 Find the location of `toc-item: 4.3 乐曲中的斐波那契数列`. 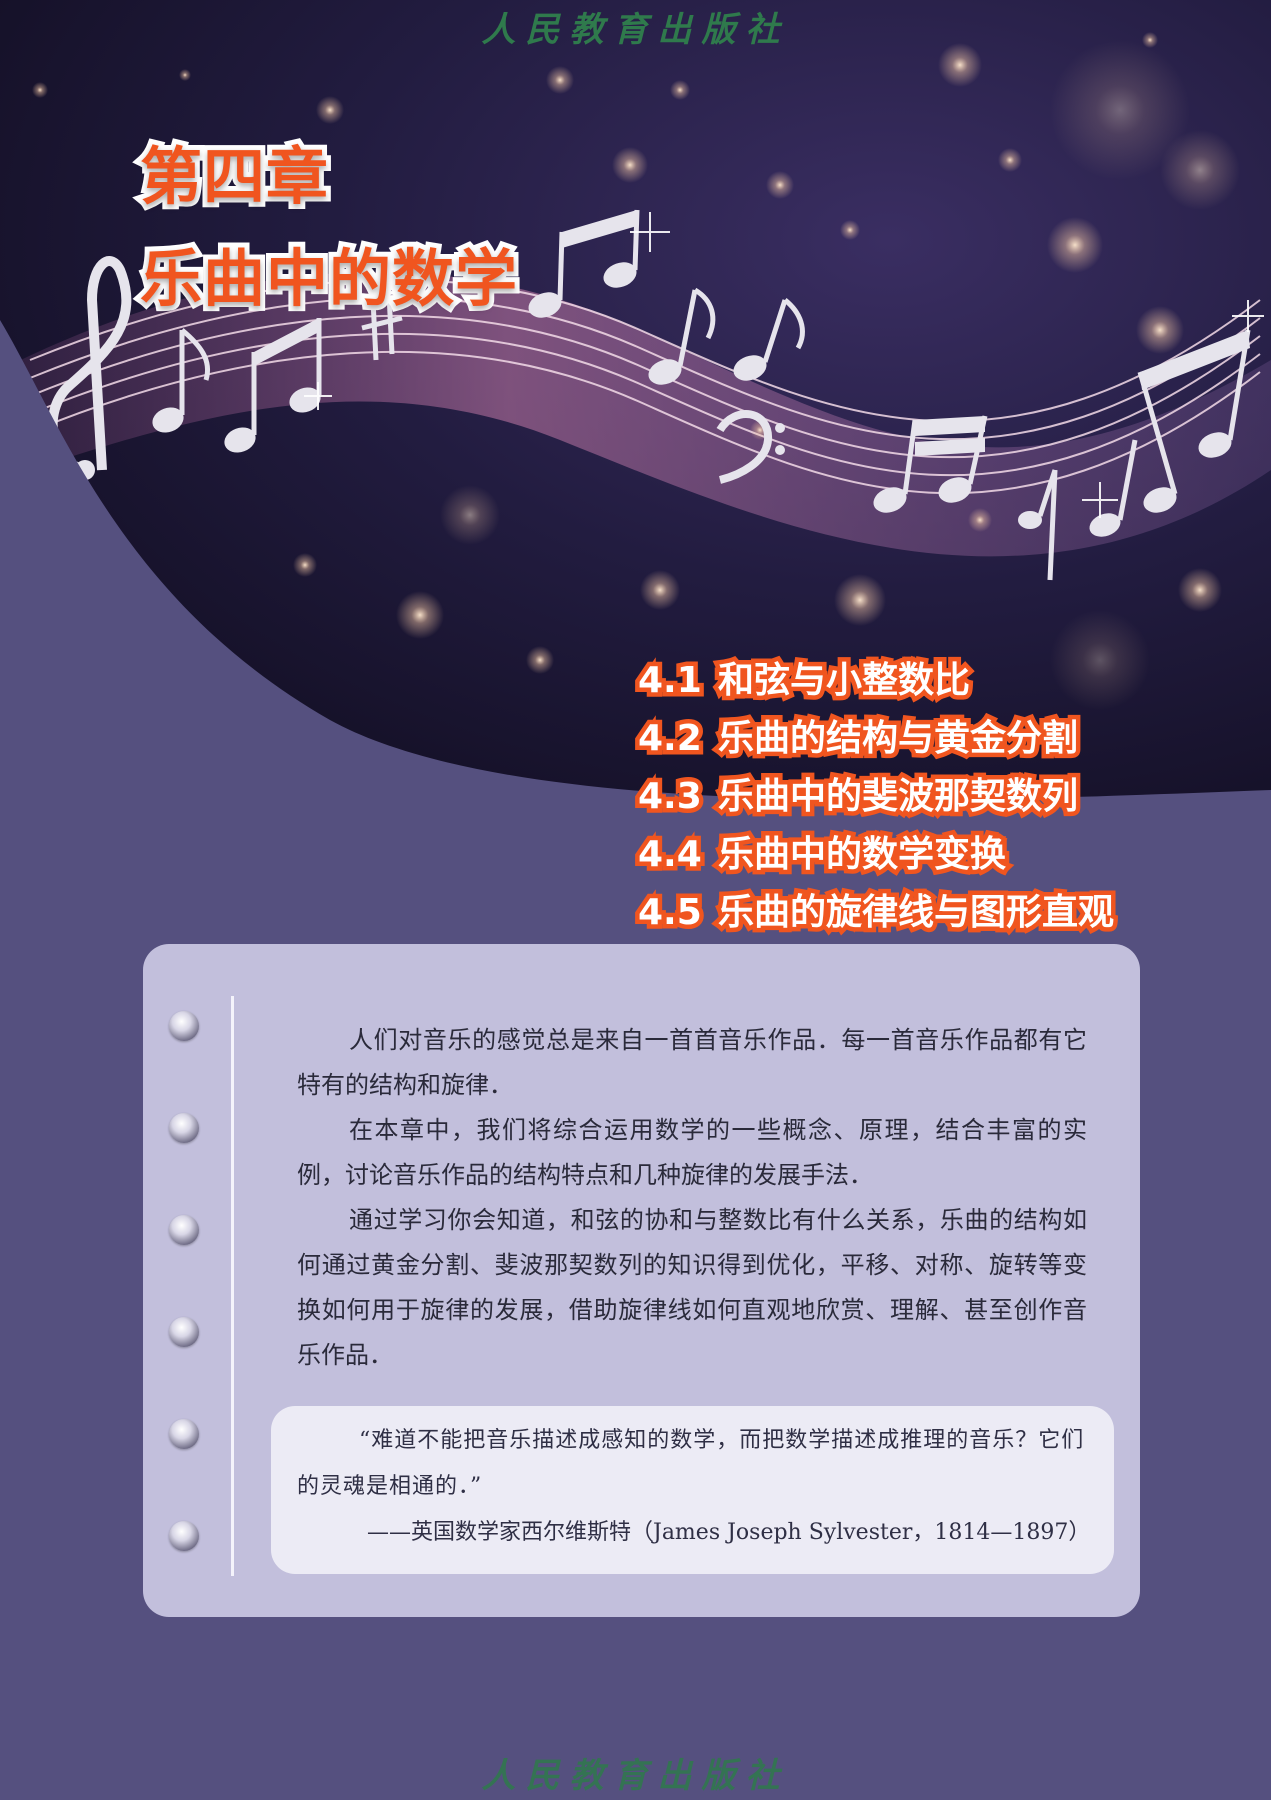

toc-item: 4.3 乐曲中的斐波那契数列 is located at coordinates (874, 797).